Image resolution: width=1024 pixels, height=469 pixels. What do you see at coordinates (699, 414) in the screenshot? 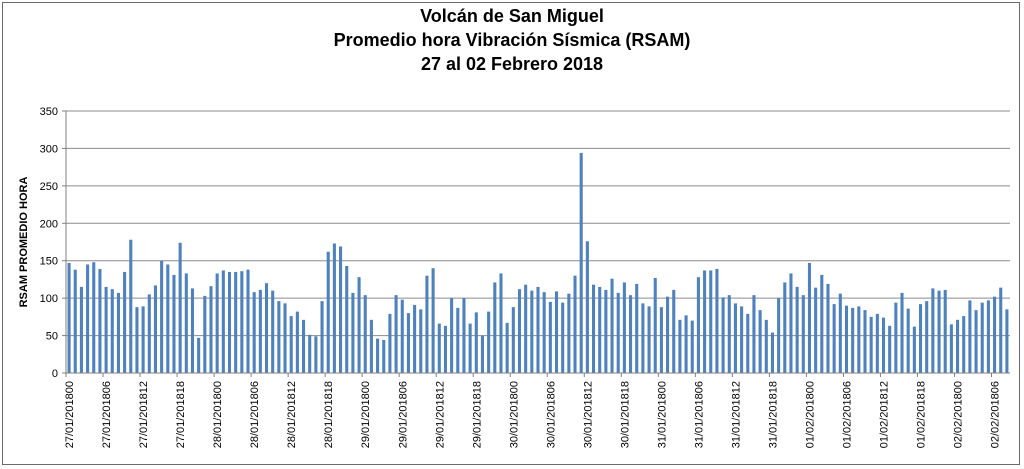
I see `x-tick-label: 31/01/201806` at bounding box center [699, 414].